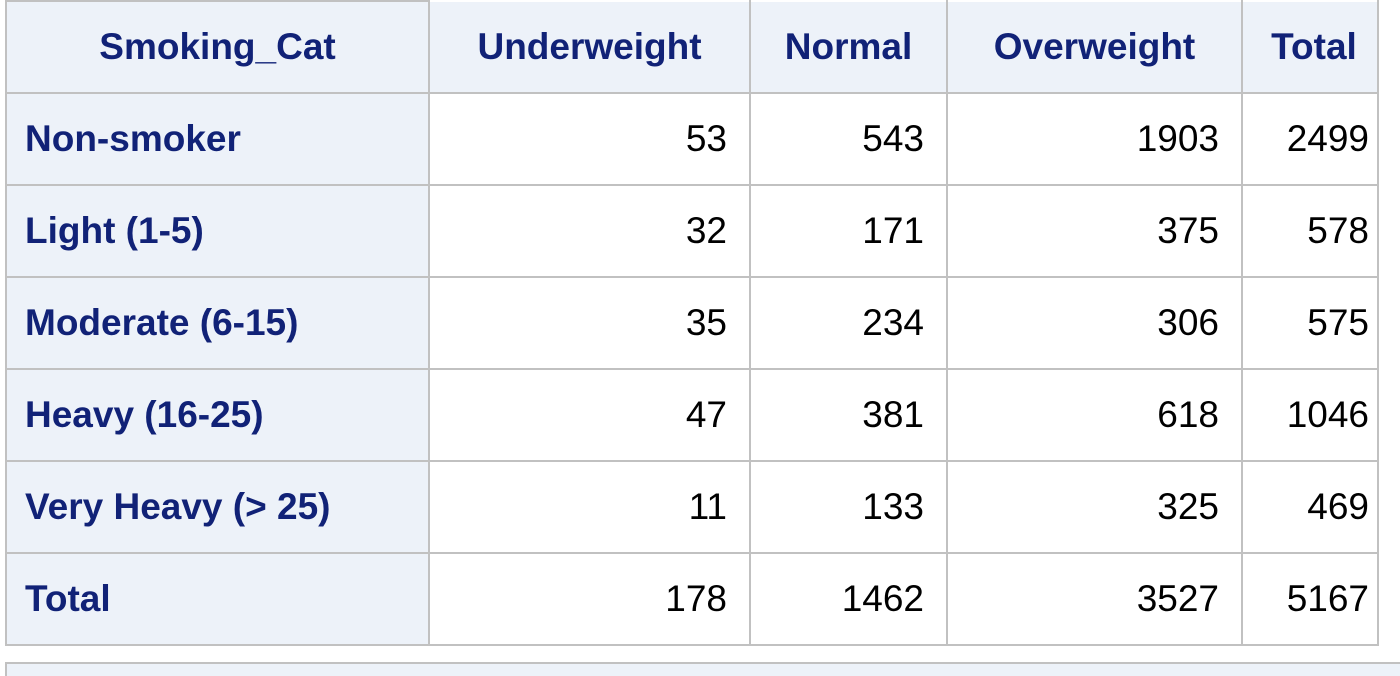  Describe the element at coordinates (217, 231) in the screenshot. I see `row-header: Light (1-5)` at that location.